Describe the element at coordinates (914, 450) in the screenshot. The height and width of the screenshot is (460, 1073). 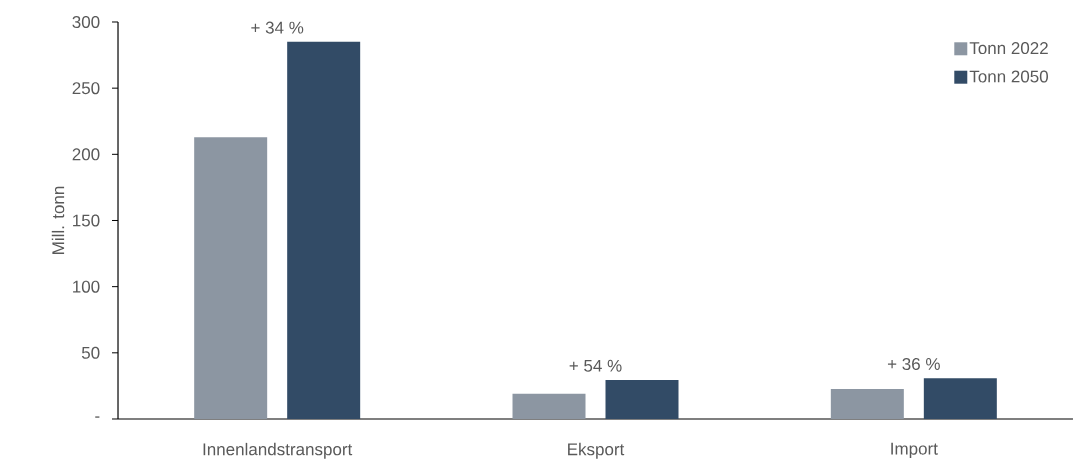
I see `x-tick-label: Import` at that location.